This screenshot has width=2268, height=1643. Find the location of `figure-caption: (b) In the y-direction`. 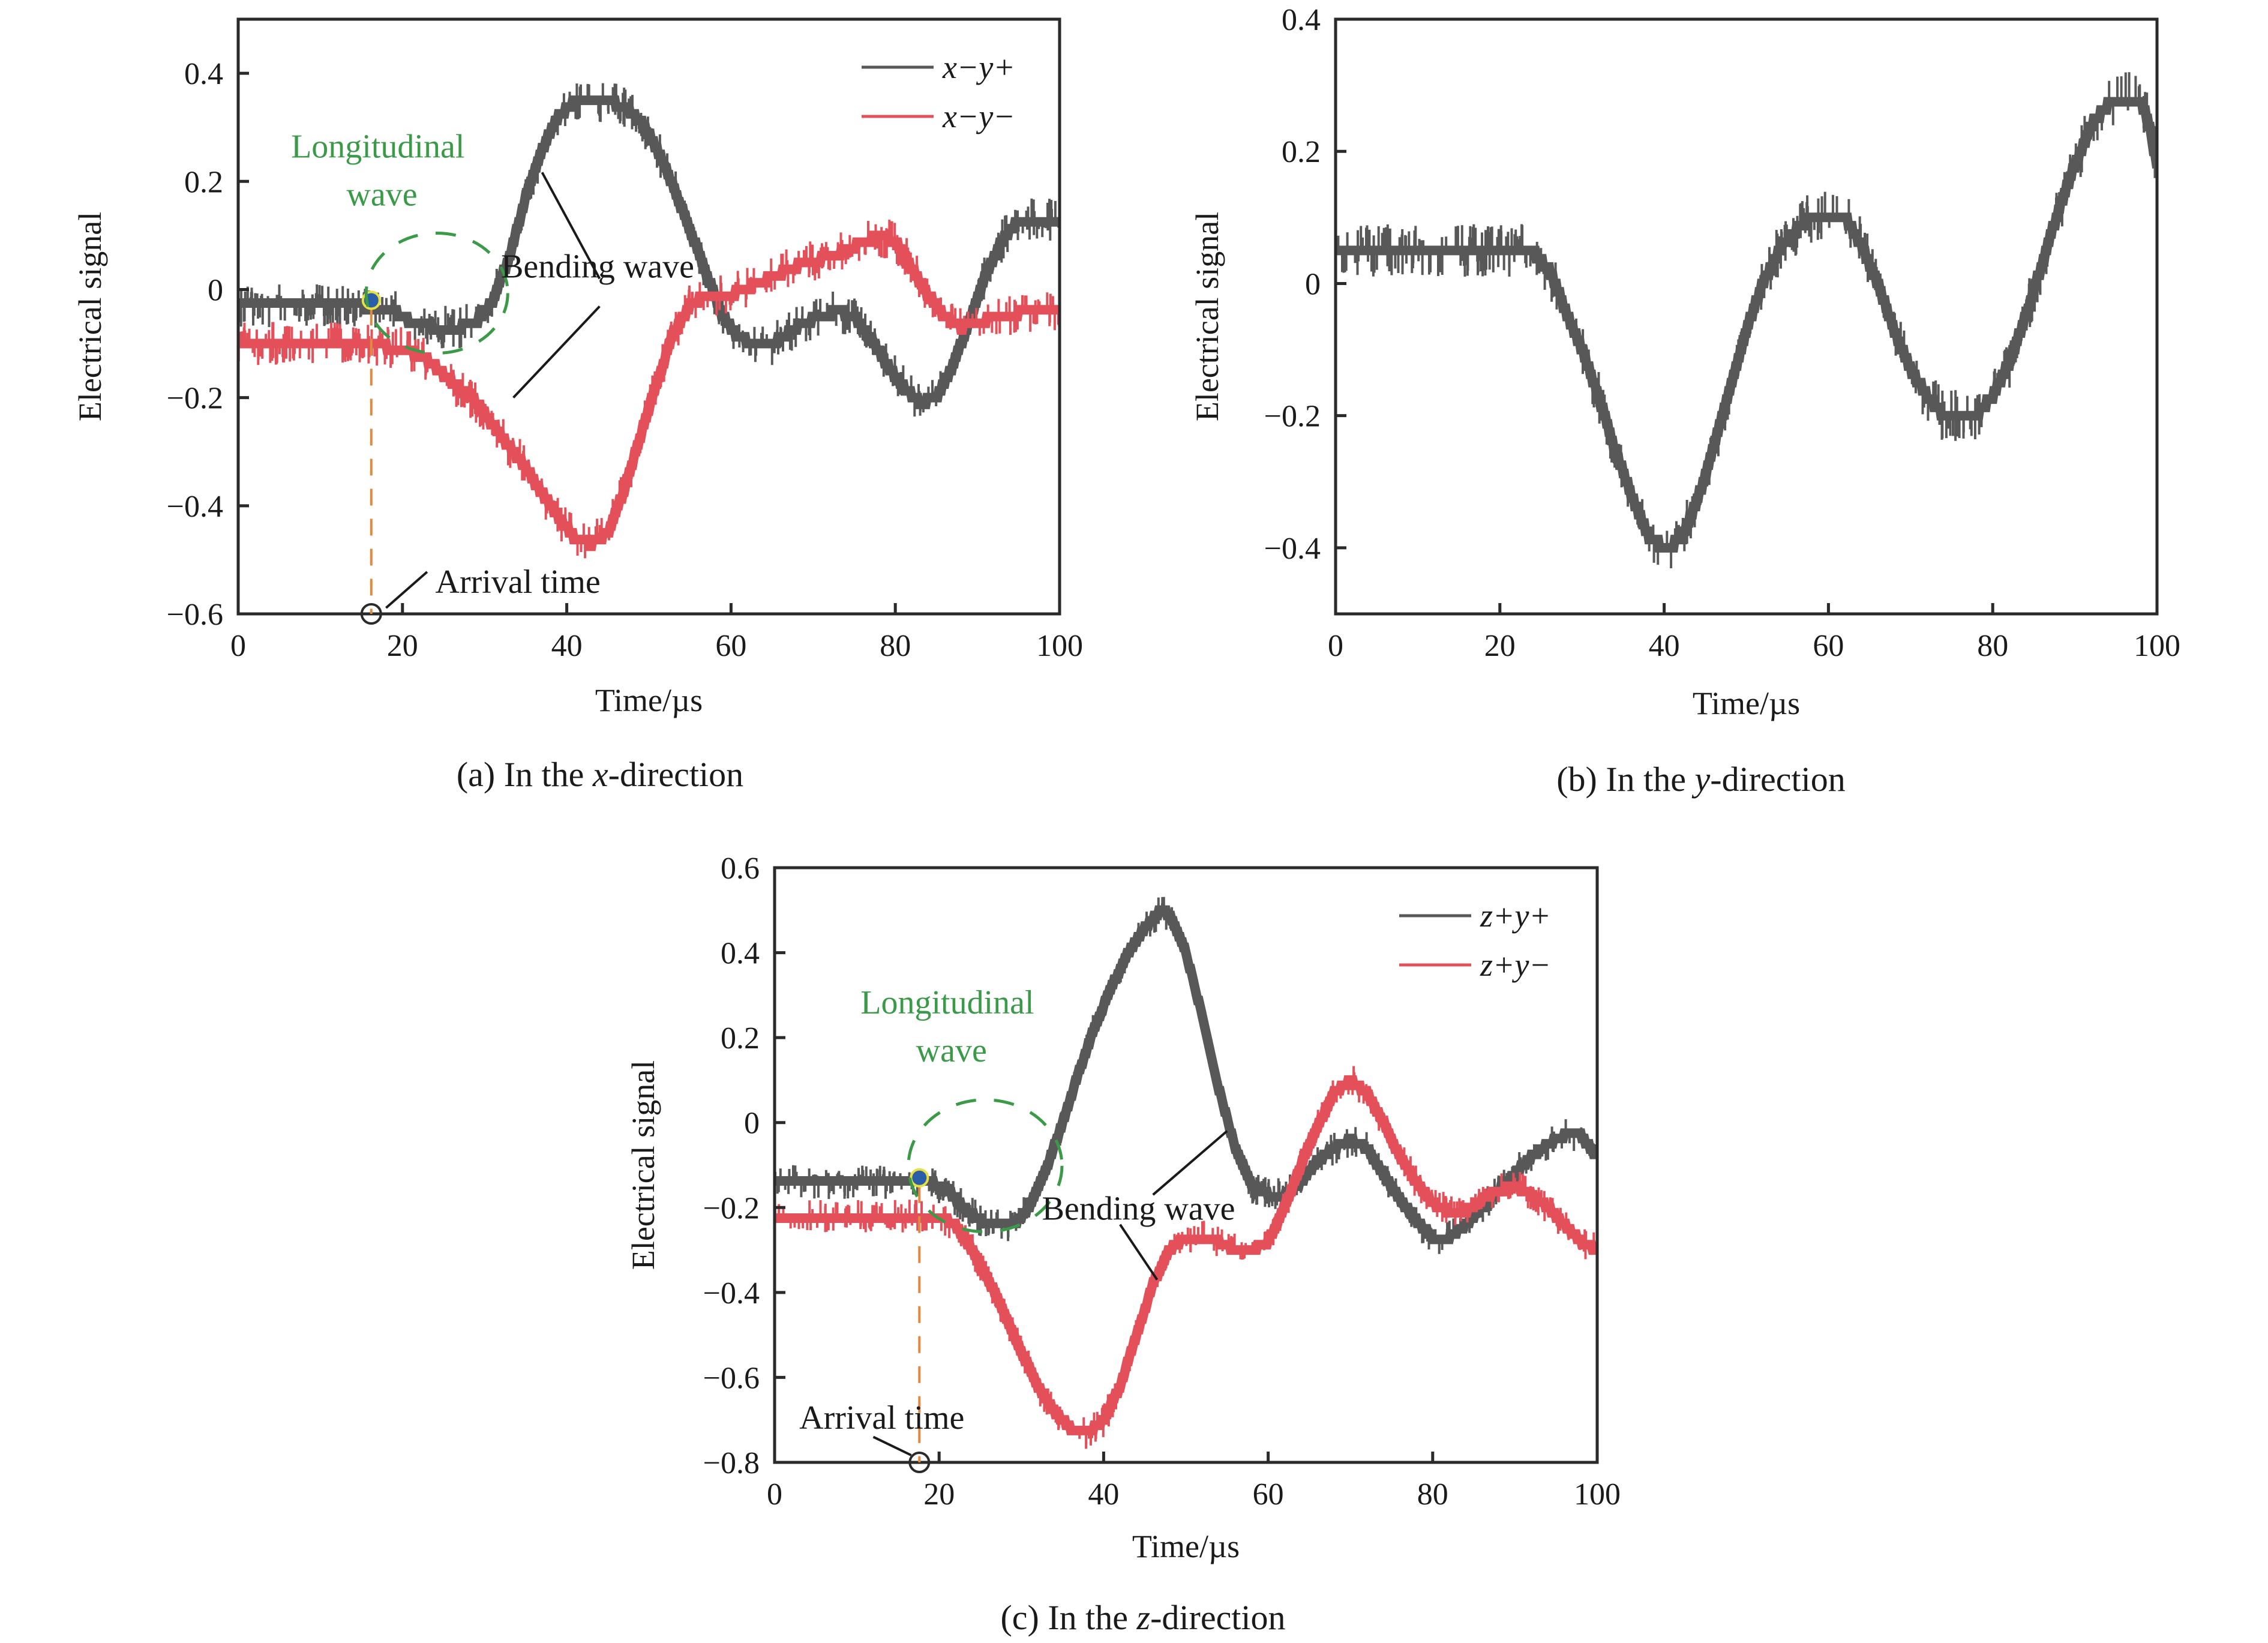

figure-caption: (b) In the y-direction is located at coordinates (1701, 779).